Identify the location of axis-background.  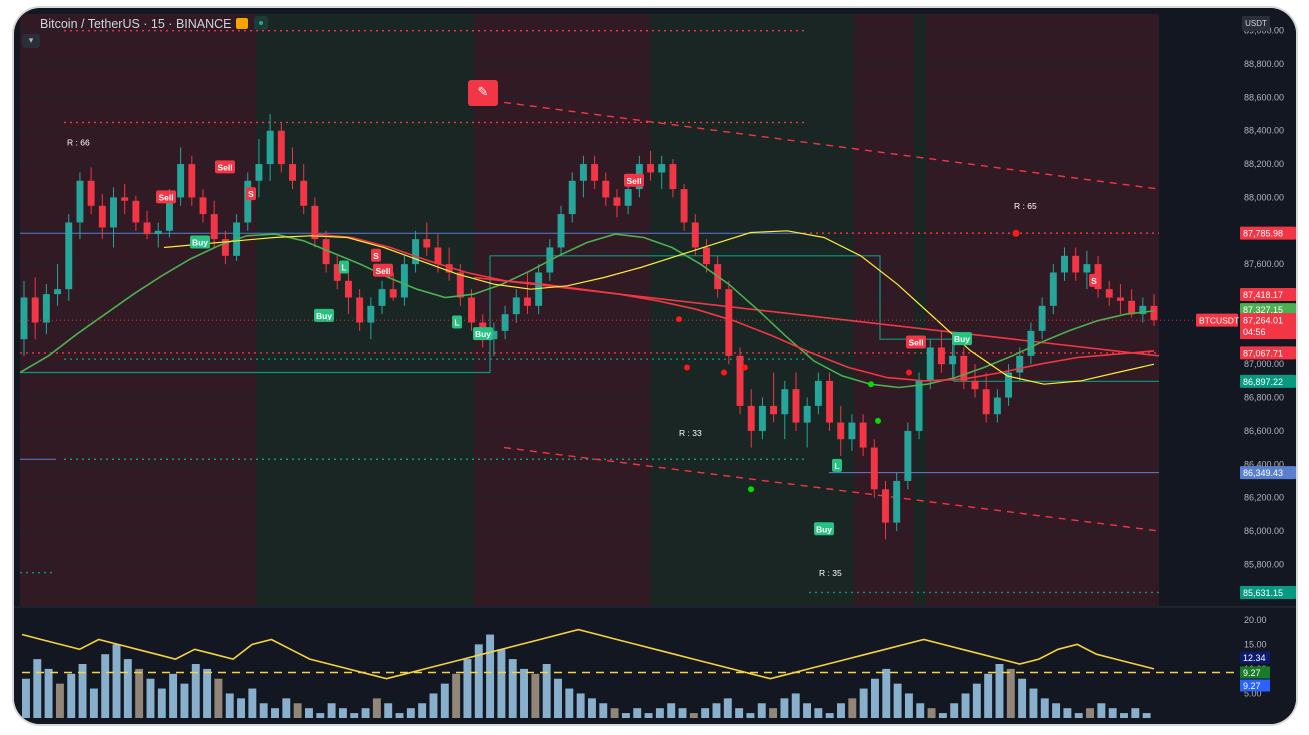
(1227, 366).